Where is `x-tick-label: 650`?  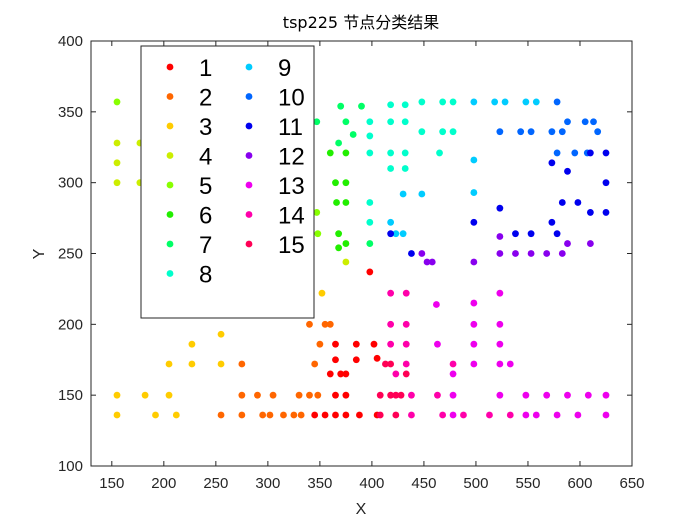
x-tick-label: 650 is located at coordinates (631, 483).